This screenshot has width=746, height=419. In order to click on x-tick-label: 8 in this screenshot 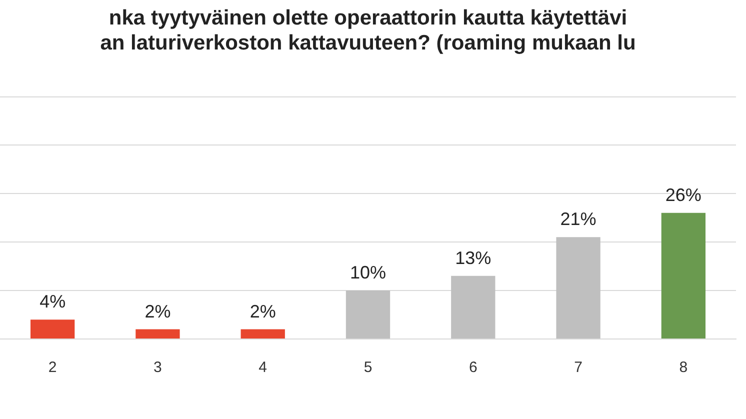, I will do `click(683, 367)`.